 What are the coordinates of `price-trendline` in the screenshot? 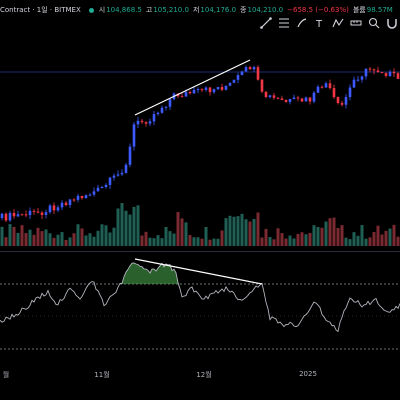 It's located at (192, 87).